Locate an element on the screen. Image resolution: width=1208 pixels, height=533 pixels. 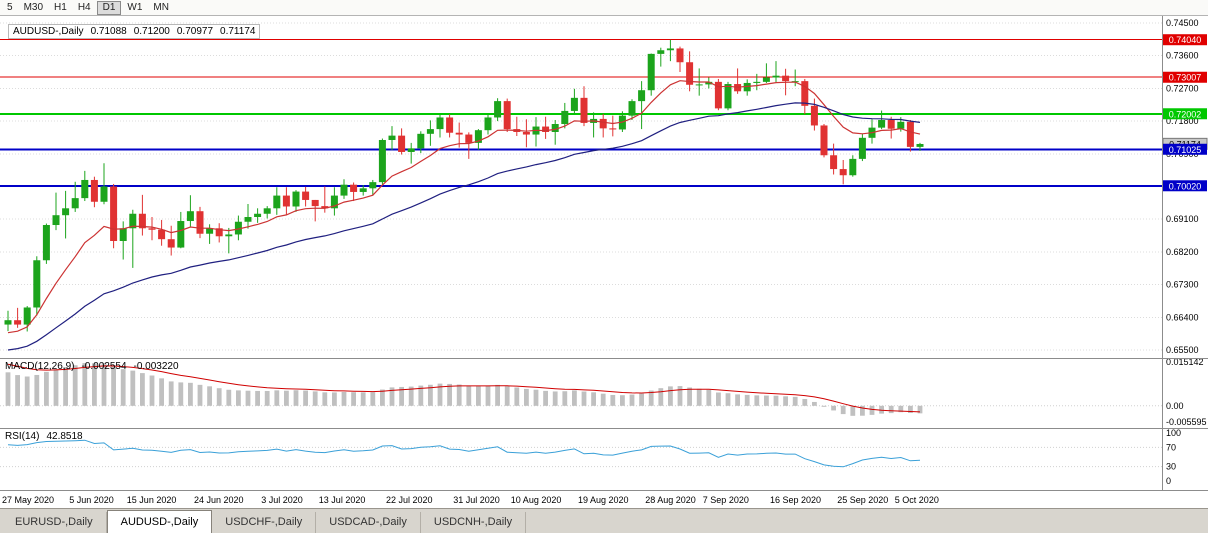
chart-symbol-label: AUDUSD-,Daily is located at coordinates (48, 31).